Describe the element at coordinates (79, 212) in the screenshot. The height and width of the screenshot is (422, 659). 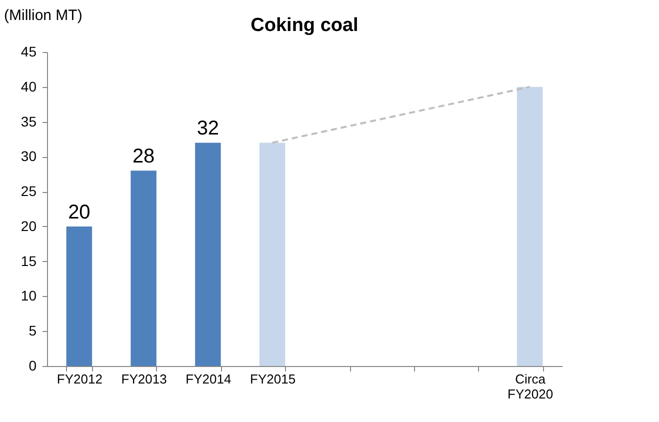
I see `data-label: 20` at that location.